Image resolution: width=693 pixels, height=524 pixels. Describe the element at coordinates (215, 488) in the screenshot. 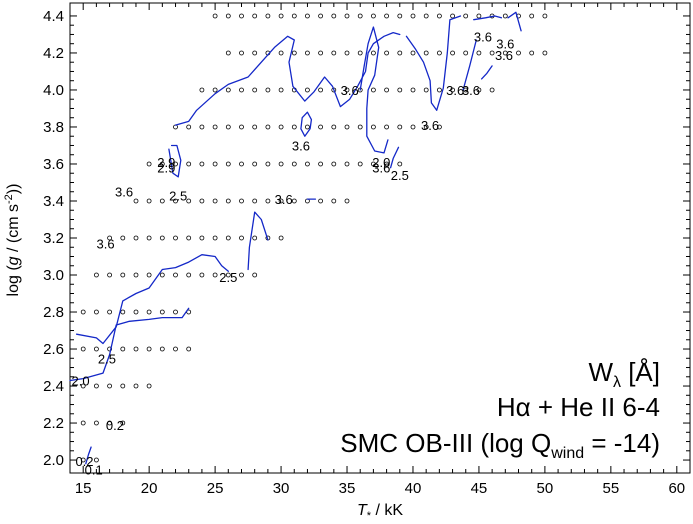

I see `x-tick-label: 25` at that location.